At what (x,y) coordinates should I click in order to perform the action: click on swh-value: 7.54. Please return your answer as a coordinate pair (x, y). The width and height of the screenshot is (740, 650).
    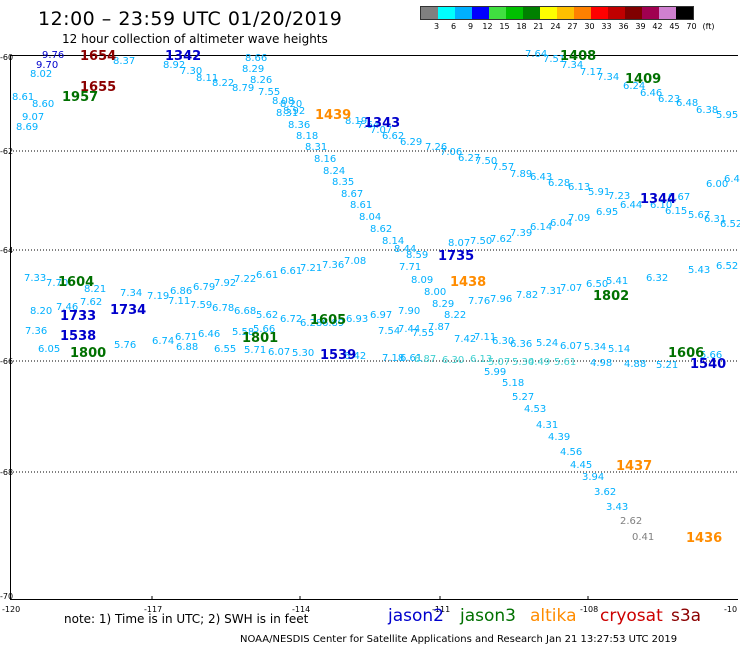
    Looking at the image, I should click on (389, 331).